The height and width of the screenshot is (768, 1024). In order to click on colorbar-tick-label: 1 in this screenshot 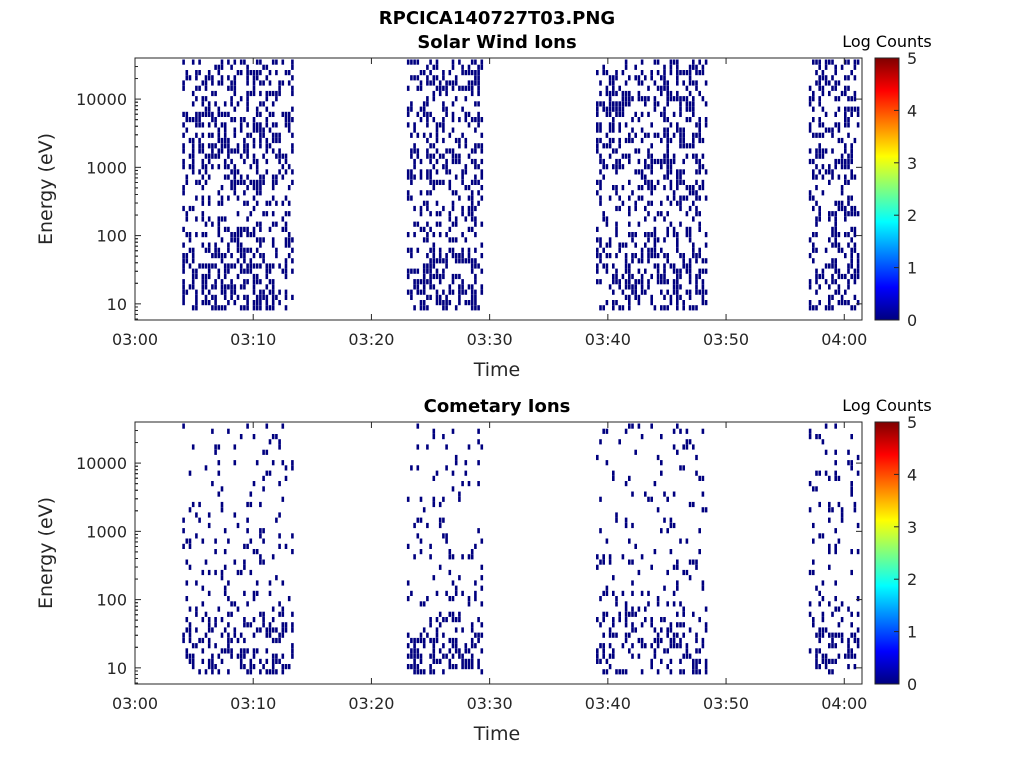, I will do `click(912, 632)`.